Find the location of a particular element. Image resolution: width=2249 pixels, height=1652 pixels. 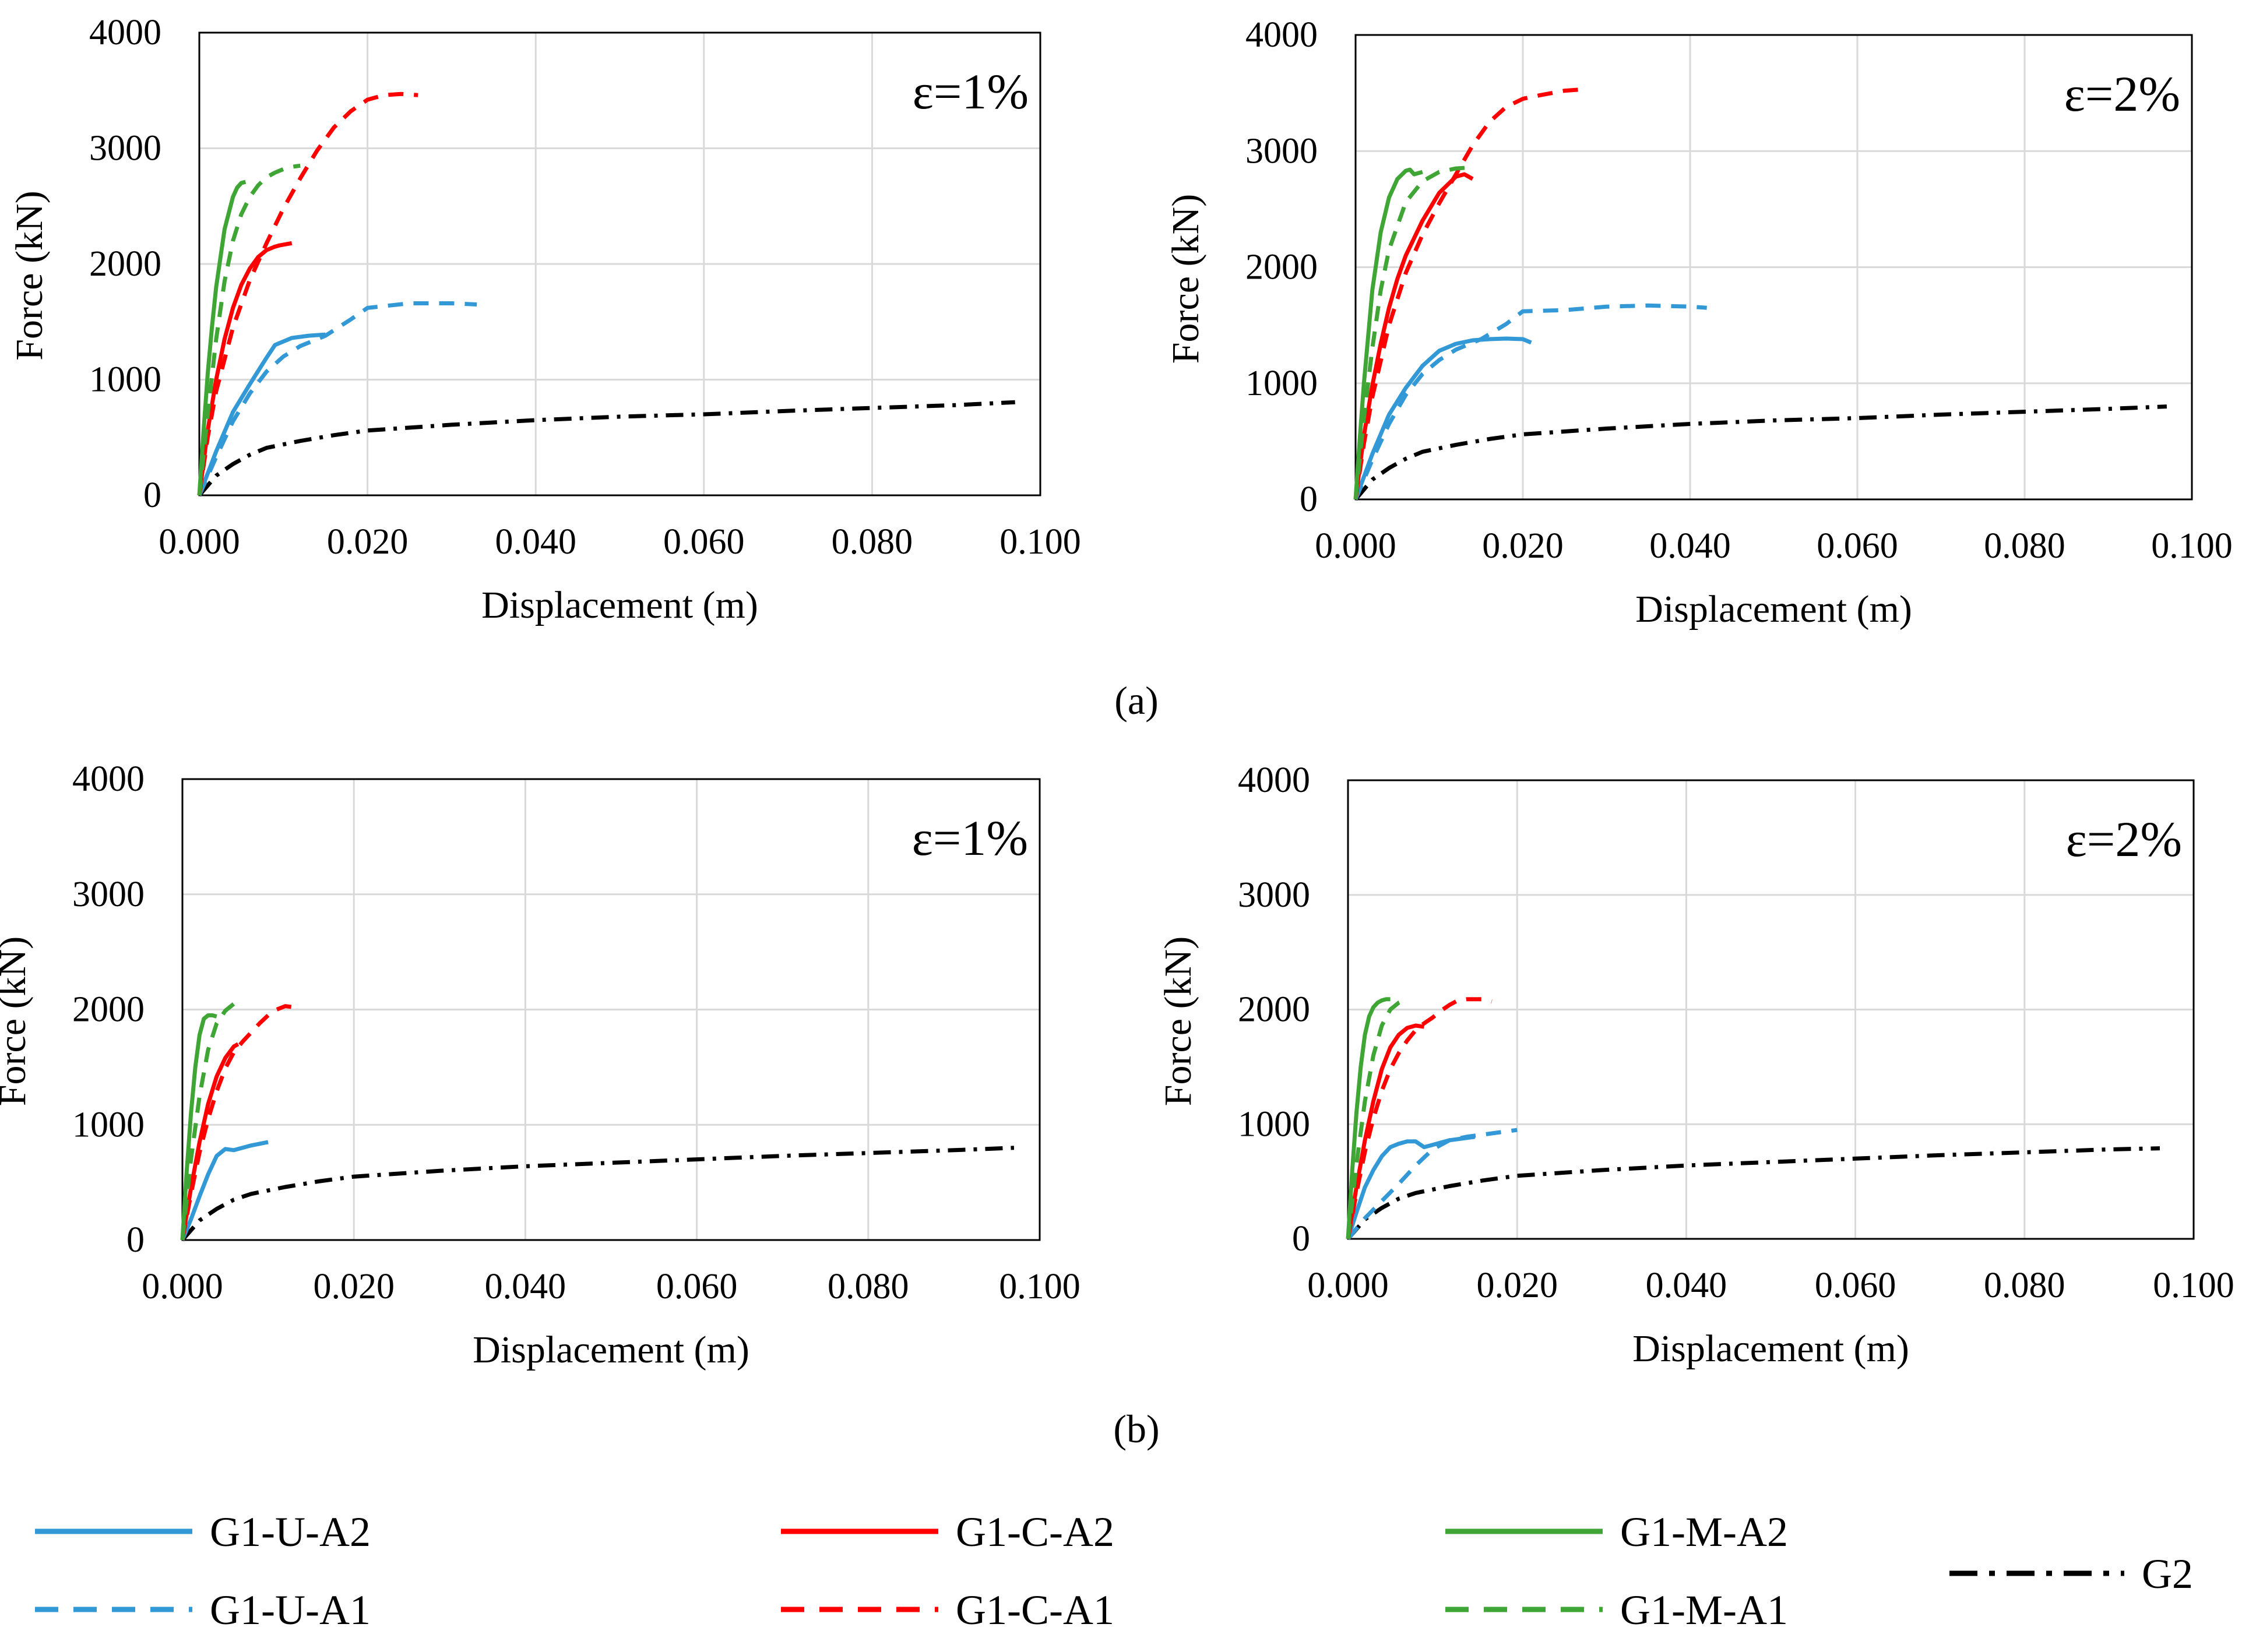

legend-label-g1-u-a1: G1-U-A1 is located at coordinates (290, 1610).